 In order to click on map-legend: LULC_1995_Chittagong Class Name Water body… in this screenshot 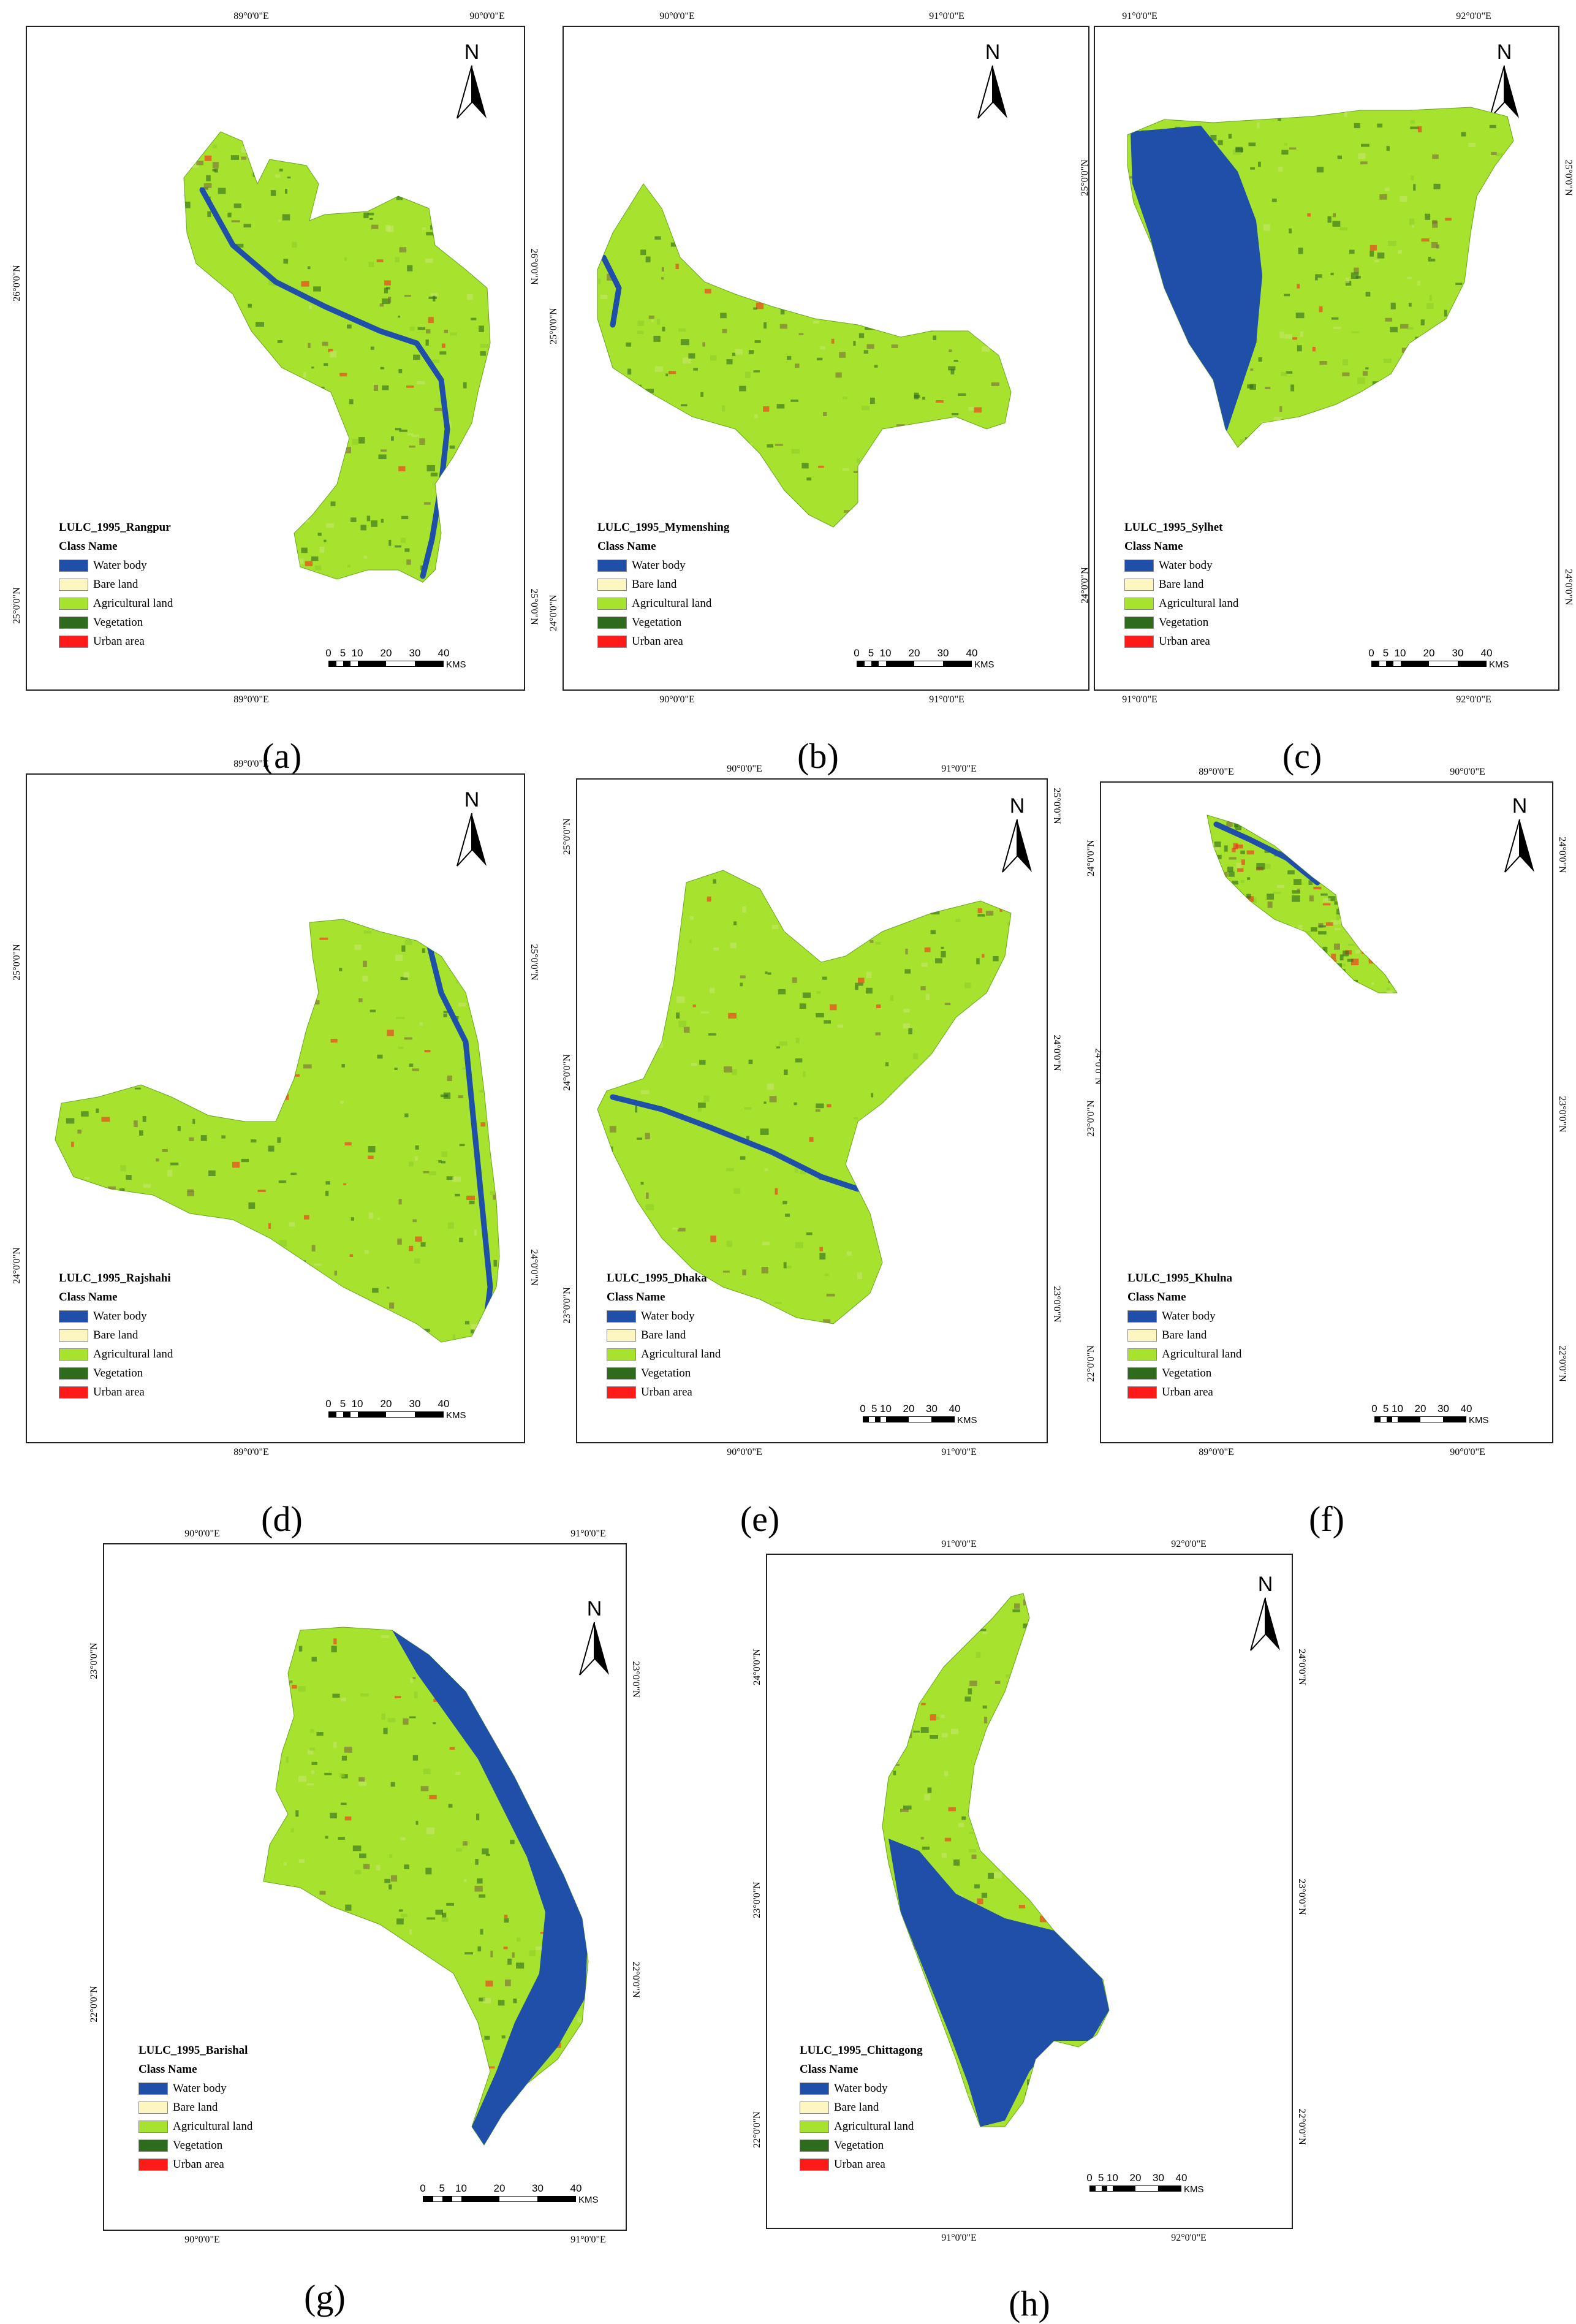, I will do `click(861, 2107)`.